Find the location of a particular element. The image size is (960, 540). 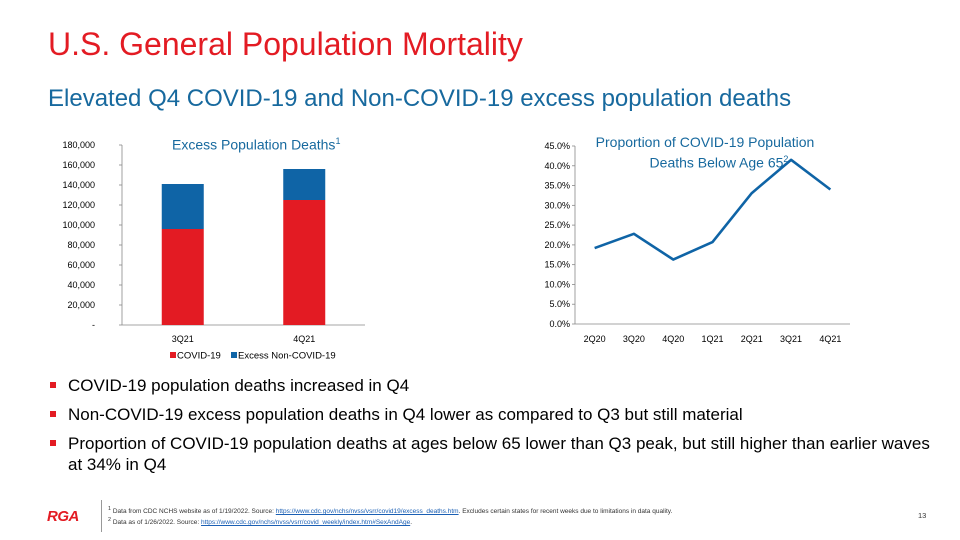

line-chart-title-line2: Deaths Below Age 652 is located at coordinates (705, 161).